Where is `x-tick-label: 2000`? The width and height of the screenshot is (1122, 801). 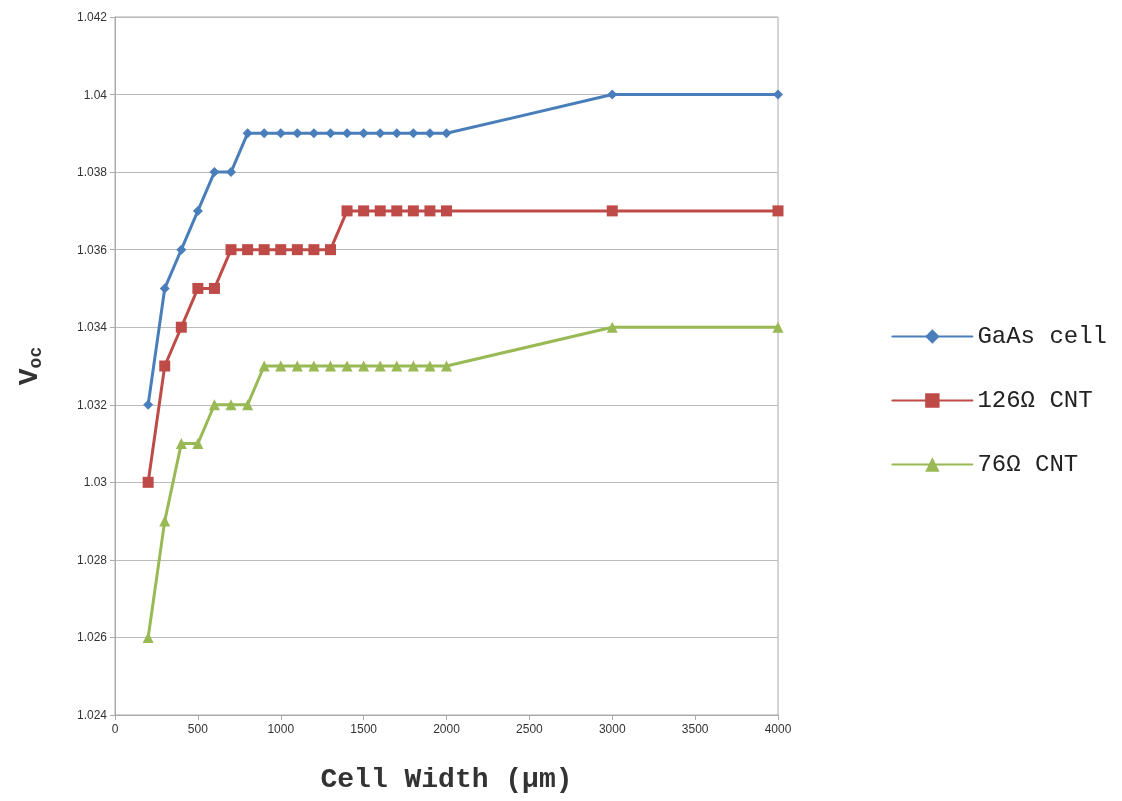
x-tick-label: 2000 is located at coordinates (447, 729).